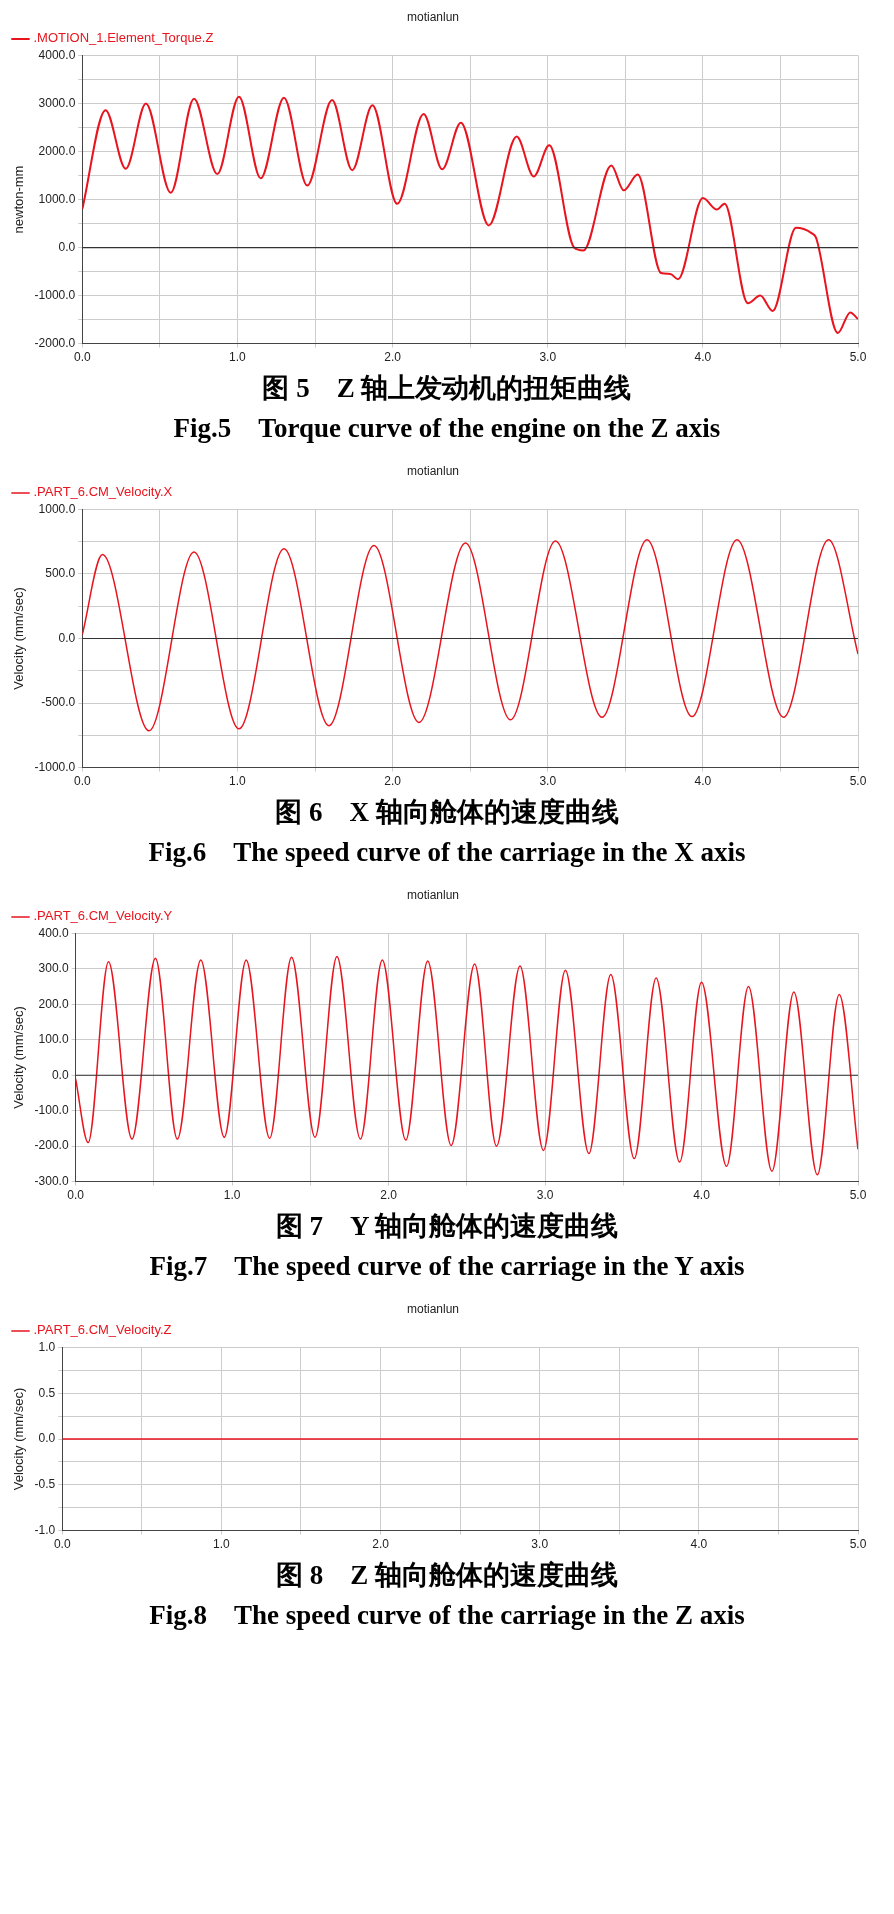 Image resolution: width=894 pixels, height=1914 pixels. What do you see at coordinates (57, 102) in the screenshot?
I see `y-tick-label: 3000.0` at bounding box center [57, 102].